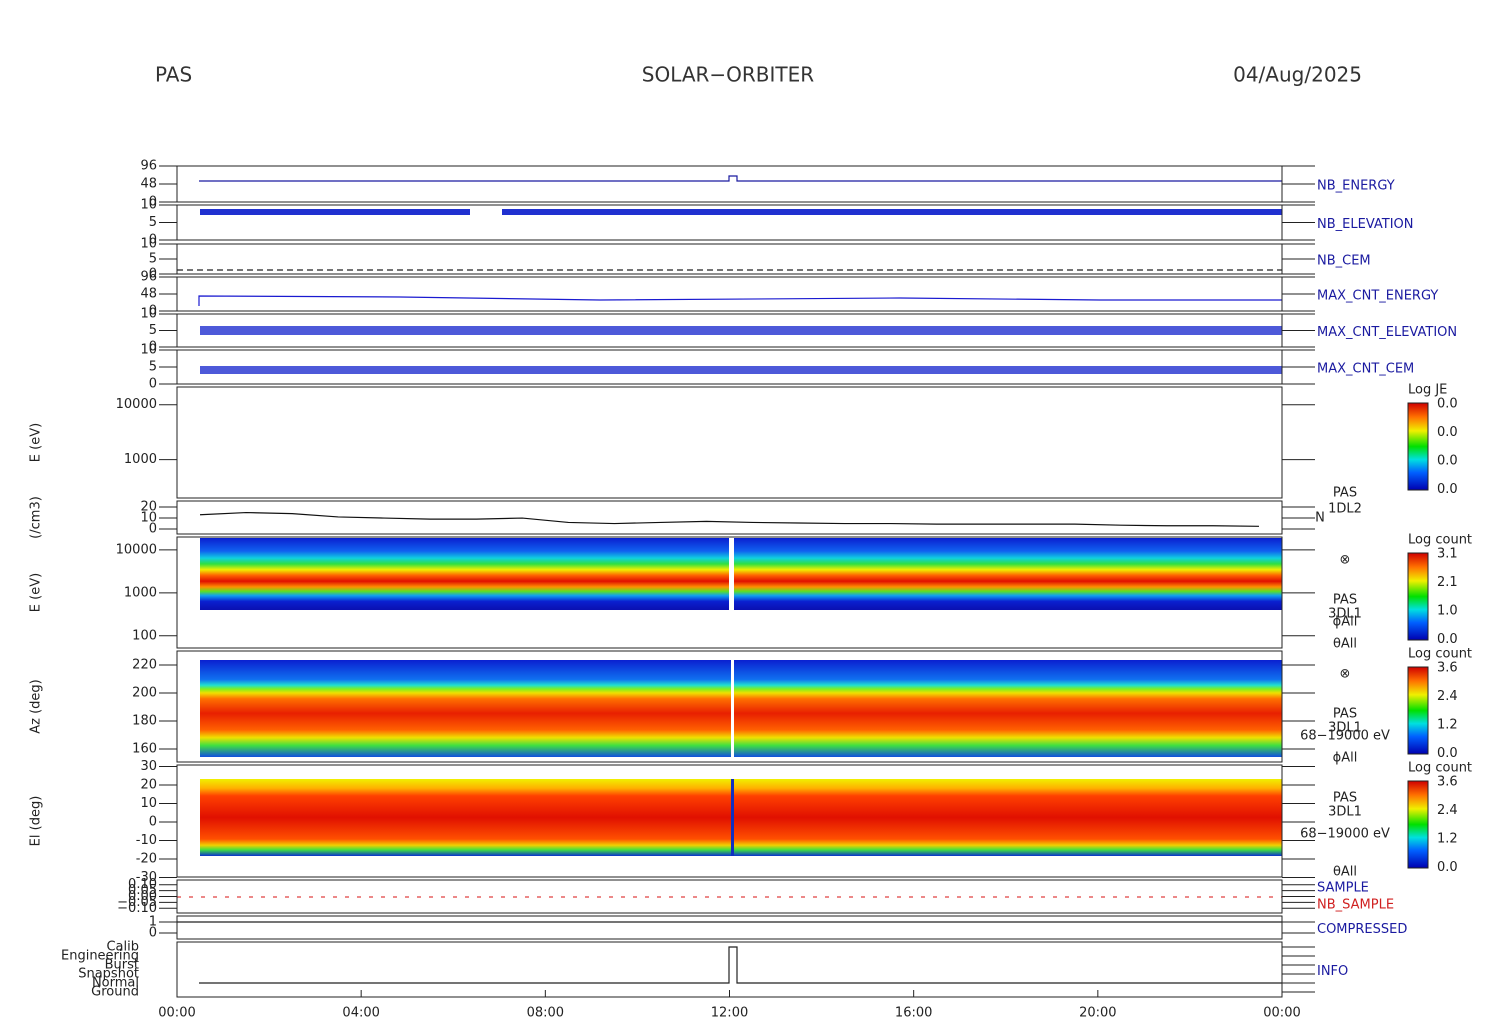 This screenshot has height=1020, width=1512. Describe the element at coordinates (148, 766) in the screenshot. I see `y-tick-label: 30` at that location.